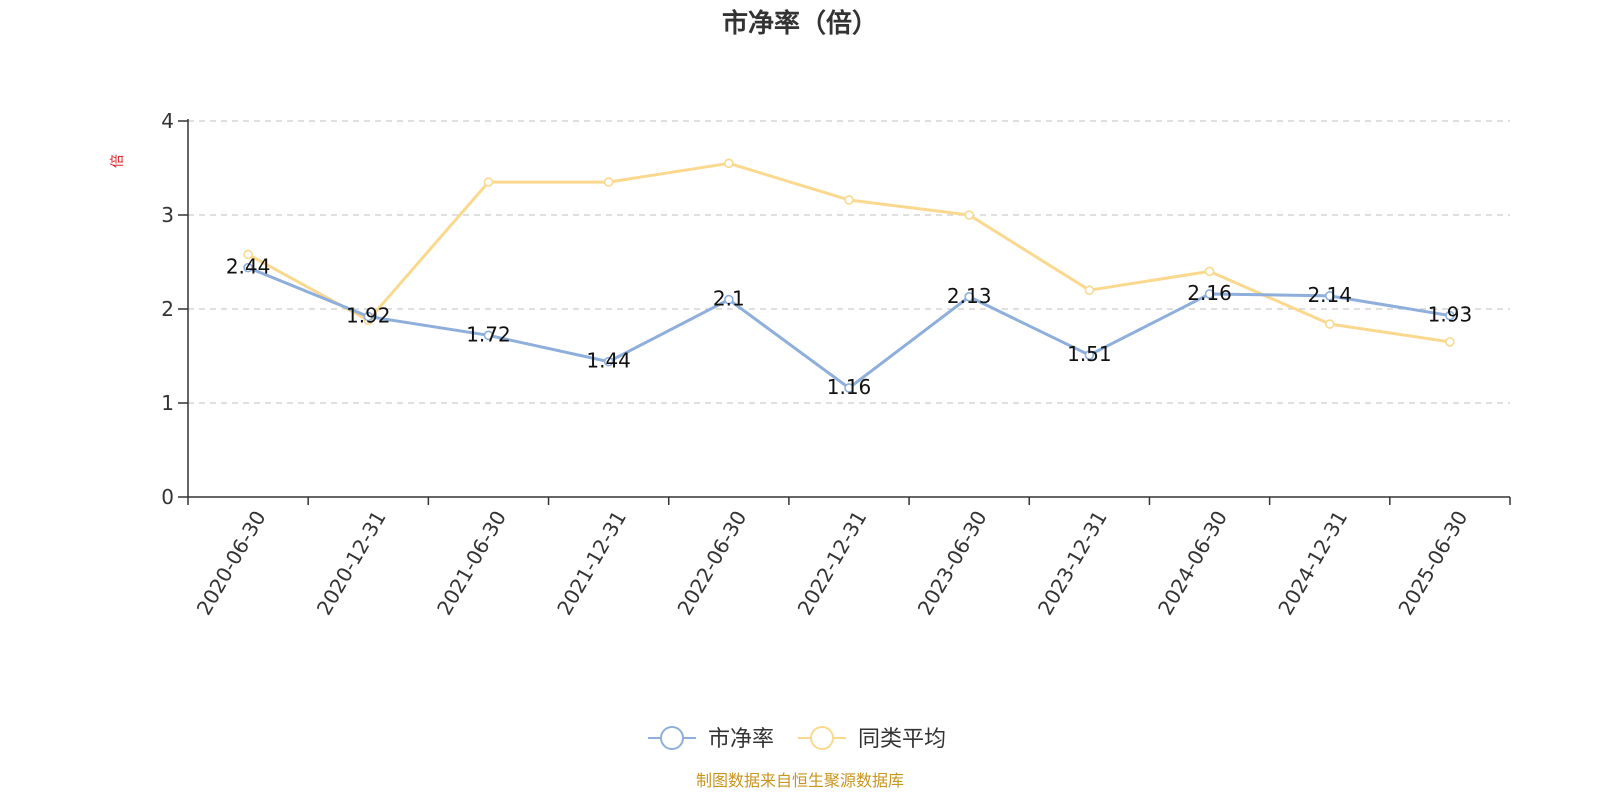  Describe the element at coordinates (1312, 563) in the screenshot. I see `x-tick-label: 2024-12-31` at that location.